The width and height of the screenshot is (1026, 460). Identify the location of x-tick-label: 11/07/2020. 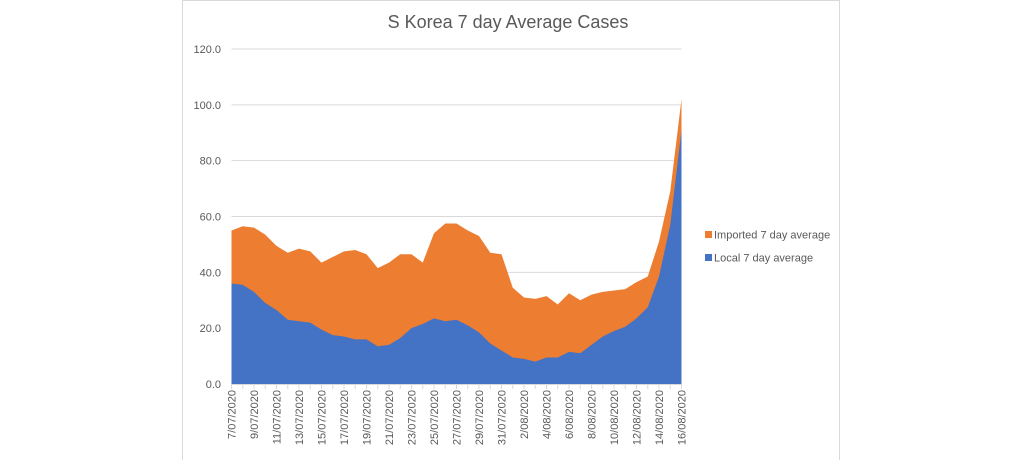
(278, 417).